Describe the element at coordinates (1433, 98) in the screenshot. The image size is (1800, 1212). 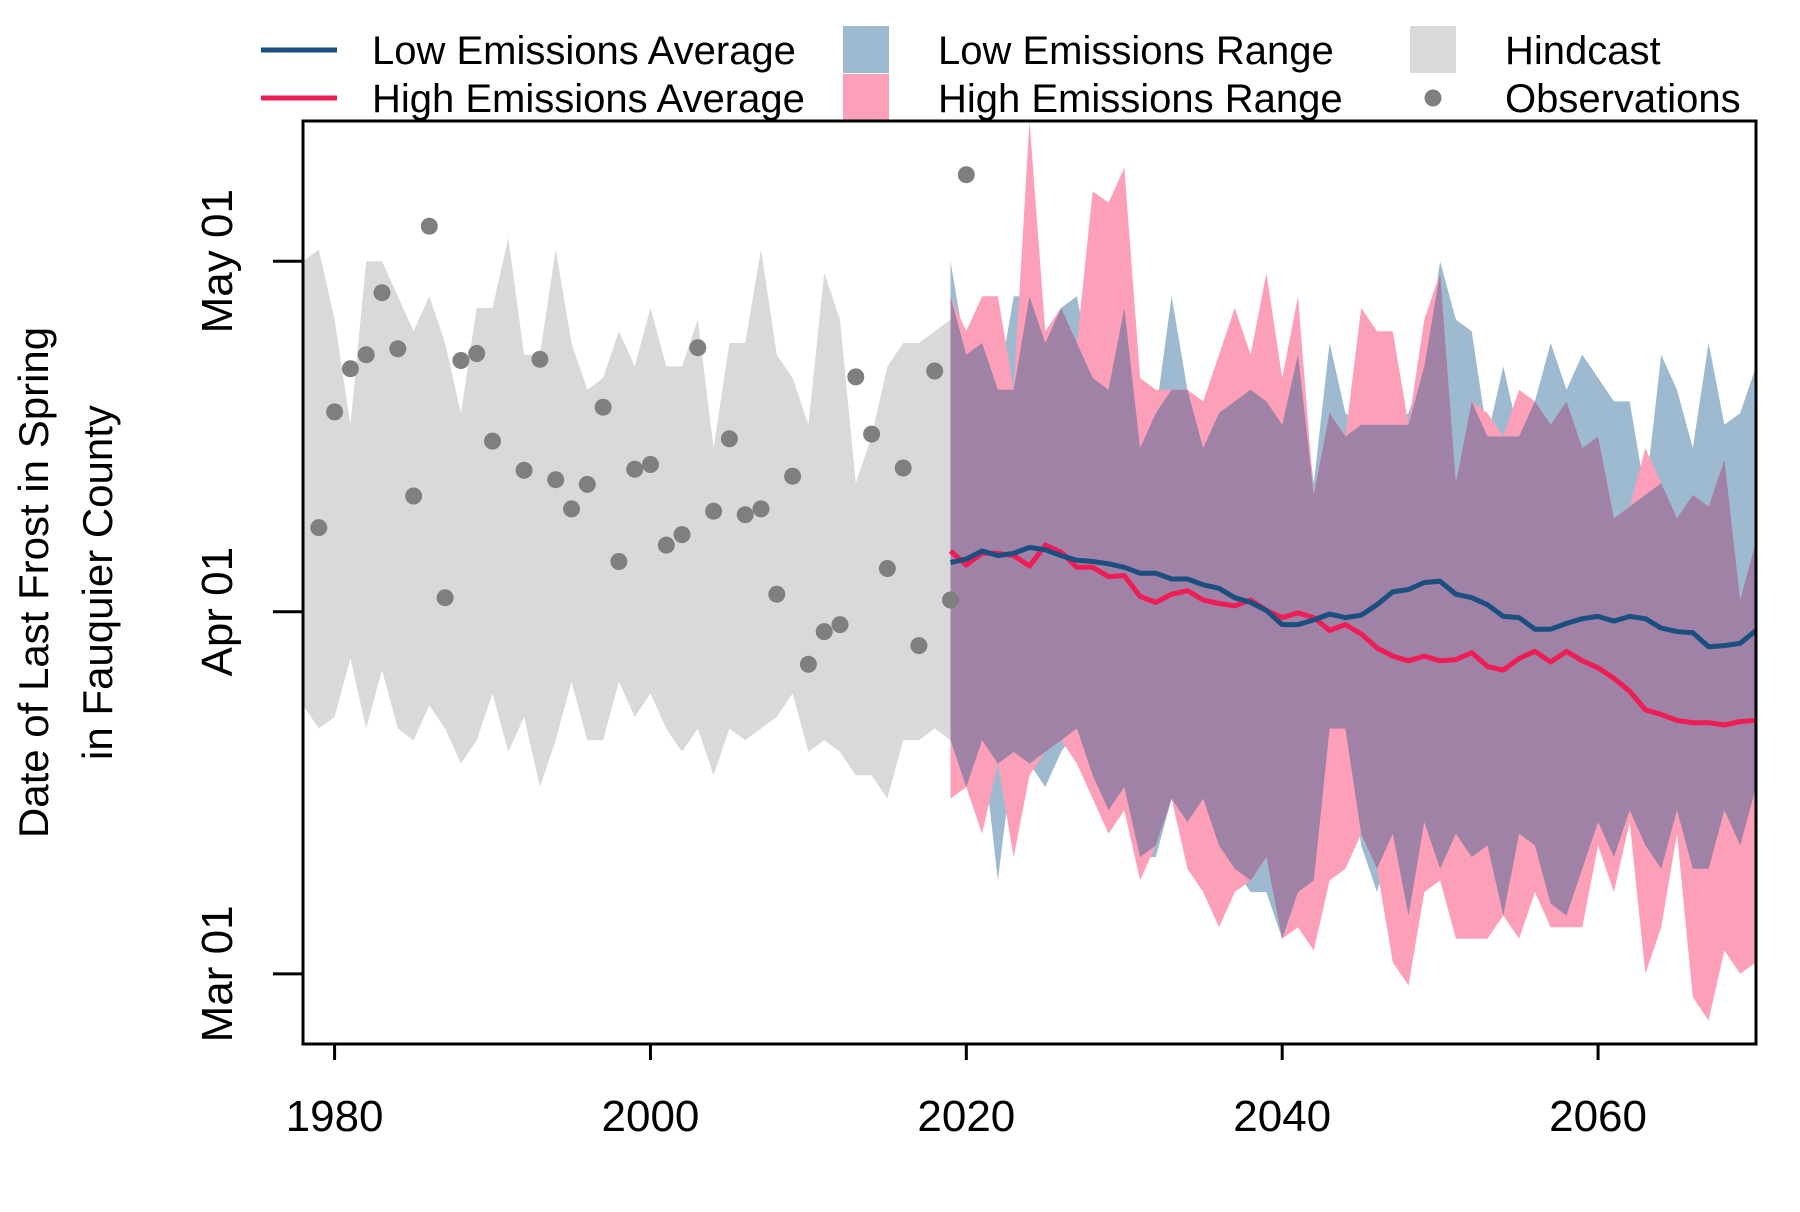
I see `observations-legend-swatch` at that location.